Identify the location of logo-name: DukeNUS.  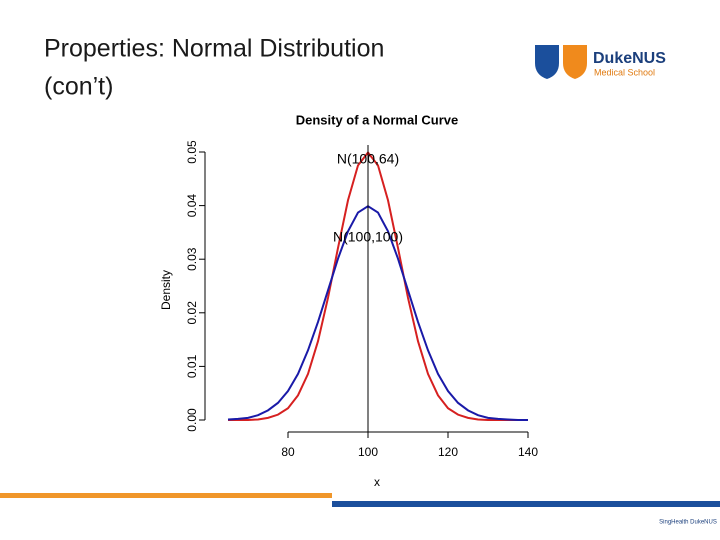
(629, 58).